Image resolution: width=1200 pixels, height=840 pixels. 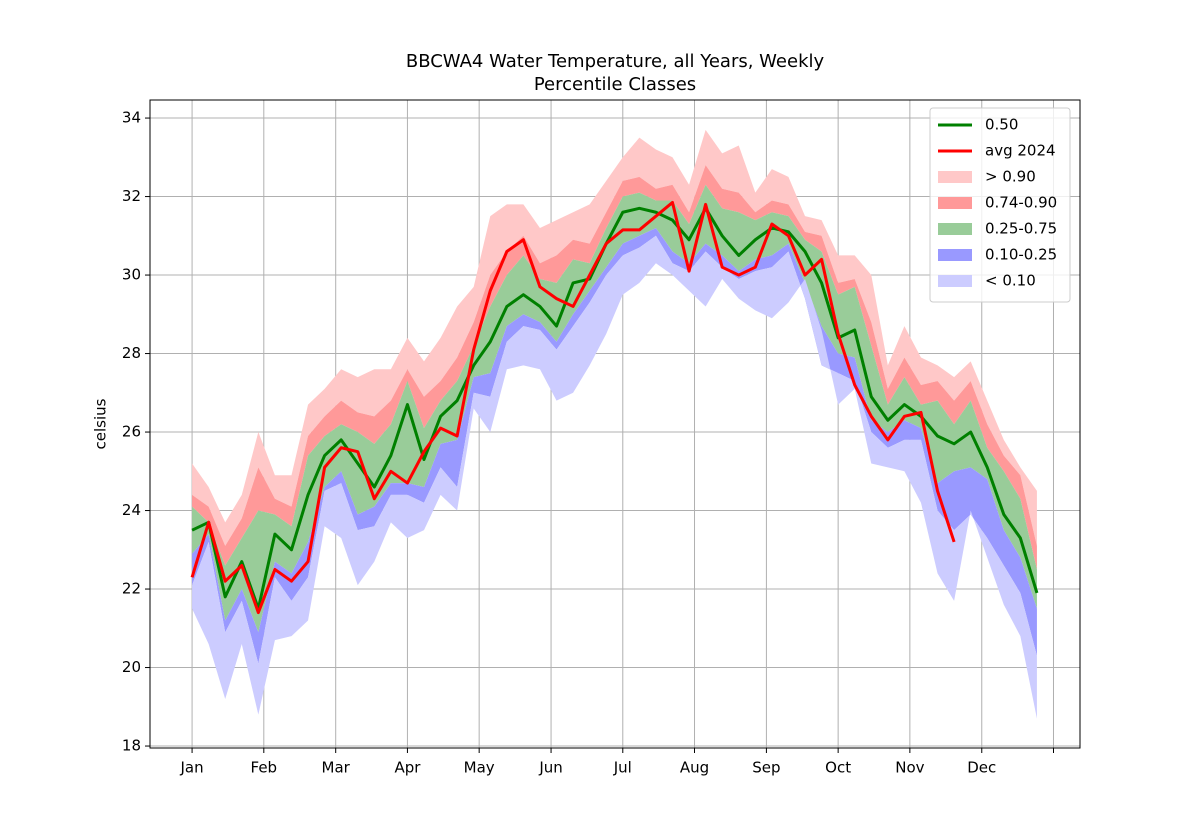 I want to click on x-tick-label: Aug, so click(x=694, y=768).